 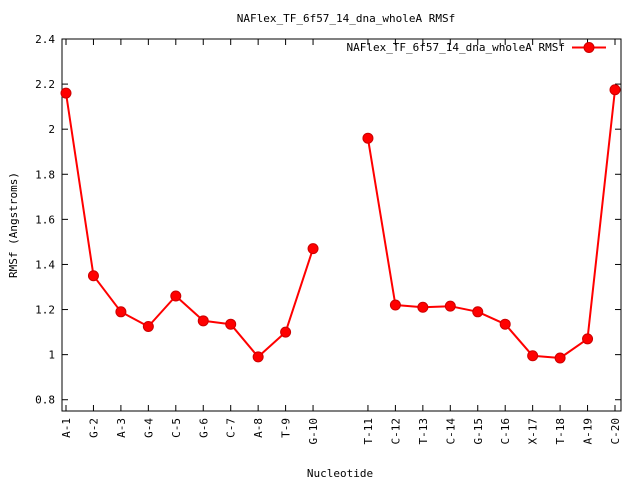 I want to click on y-tick-label: 1, so click(x=51, y=355).